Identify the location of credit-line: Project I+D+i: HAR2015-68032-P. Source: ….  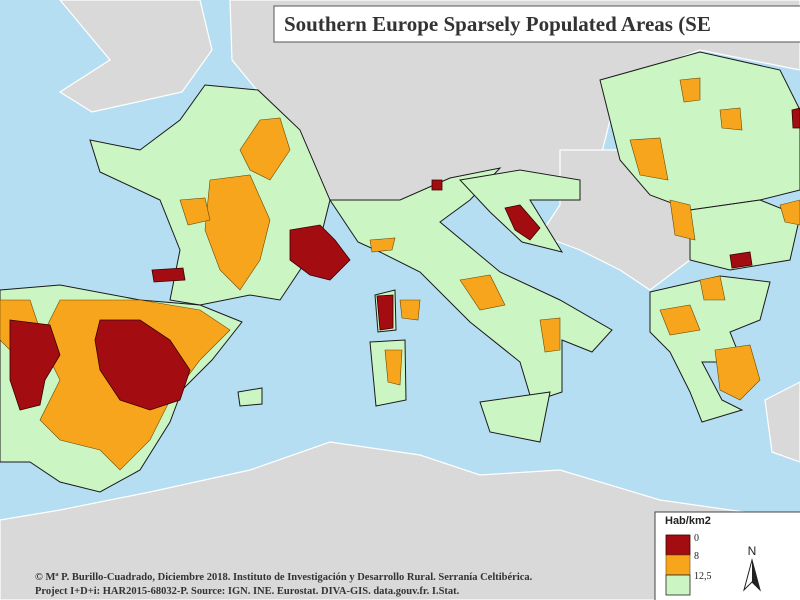
(247, 591).